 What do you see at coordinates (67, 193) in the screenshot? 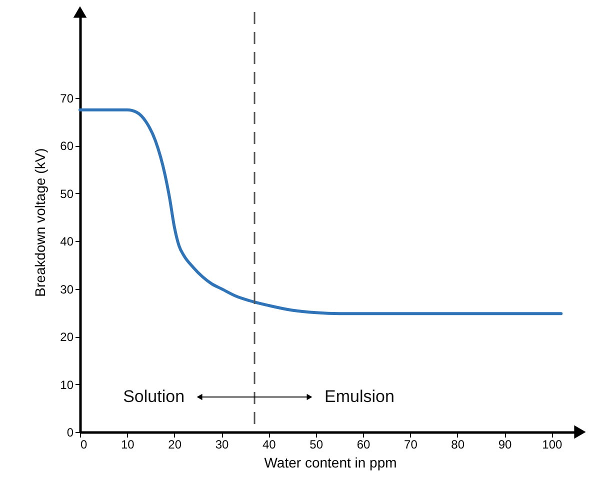
I see `y-tick-label: 50` at bounding box center [67, 193].